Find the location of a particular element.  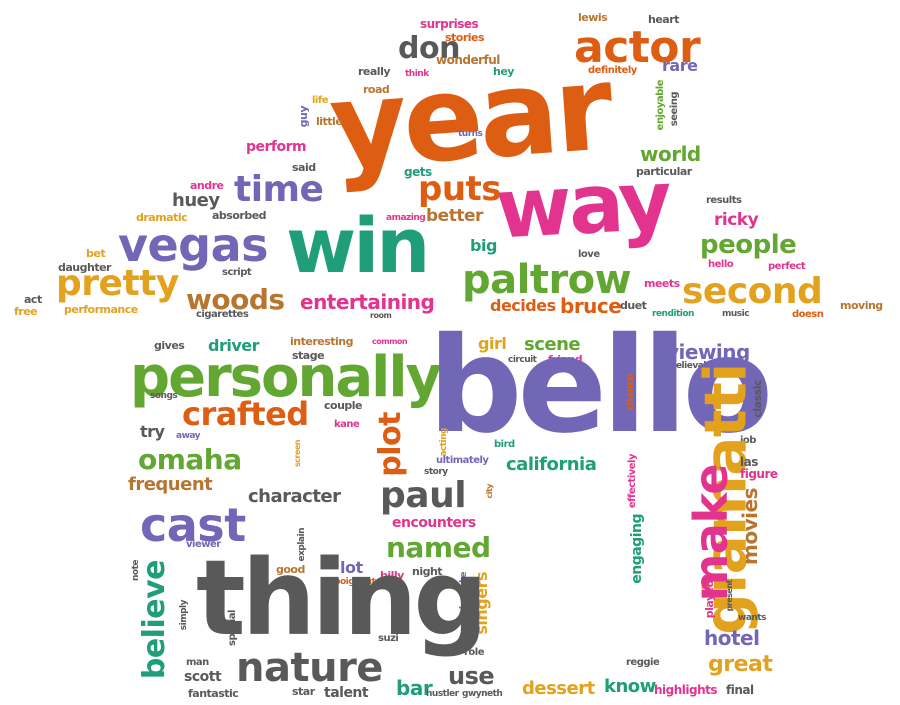

word-california: california is located at coordinates (551, 464).